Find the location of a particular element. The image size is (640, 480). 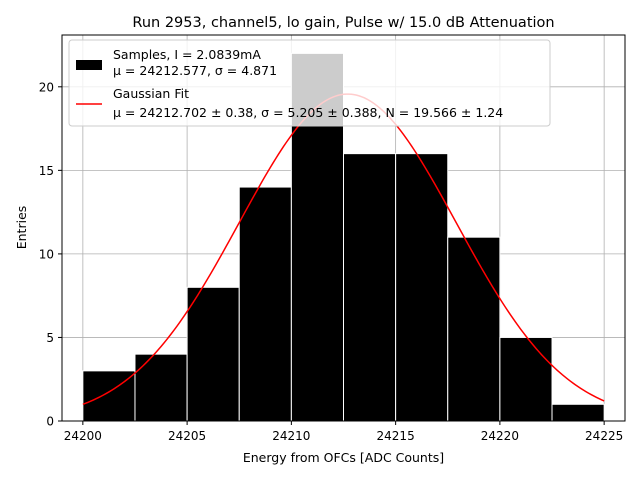

x-axis-label: Energy from OFCs [ADC Counts] is located at coordinates (343, 457).